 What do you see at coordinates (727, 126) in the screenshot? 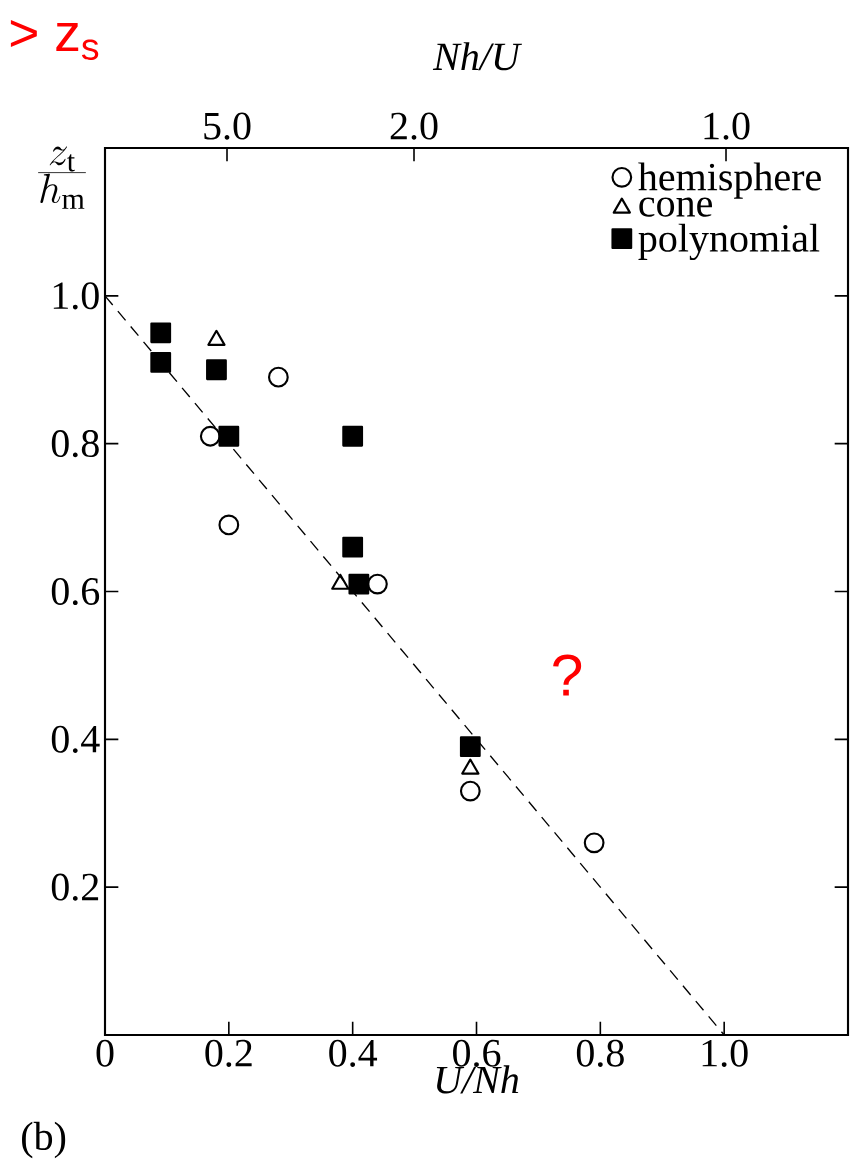
I see `text: 1.0` at bounding box center [727, 126].